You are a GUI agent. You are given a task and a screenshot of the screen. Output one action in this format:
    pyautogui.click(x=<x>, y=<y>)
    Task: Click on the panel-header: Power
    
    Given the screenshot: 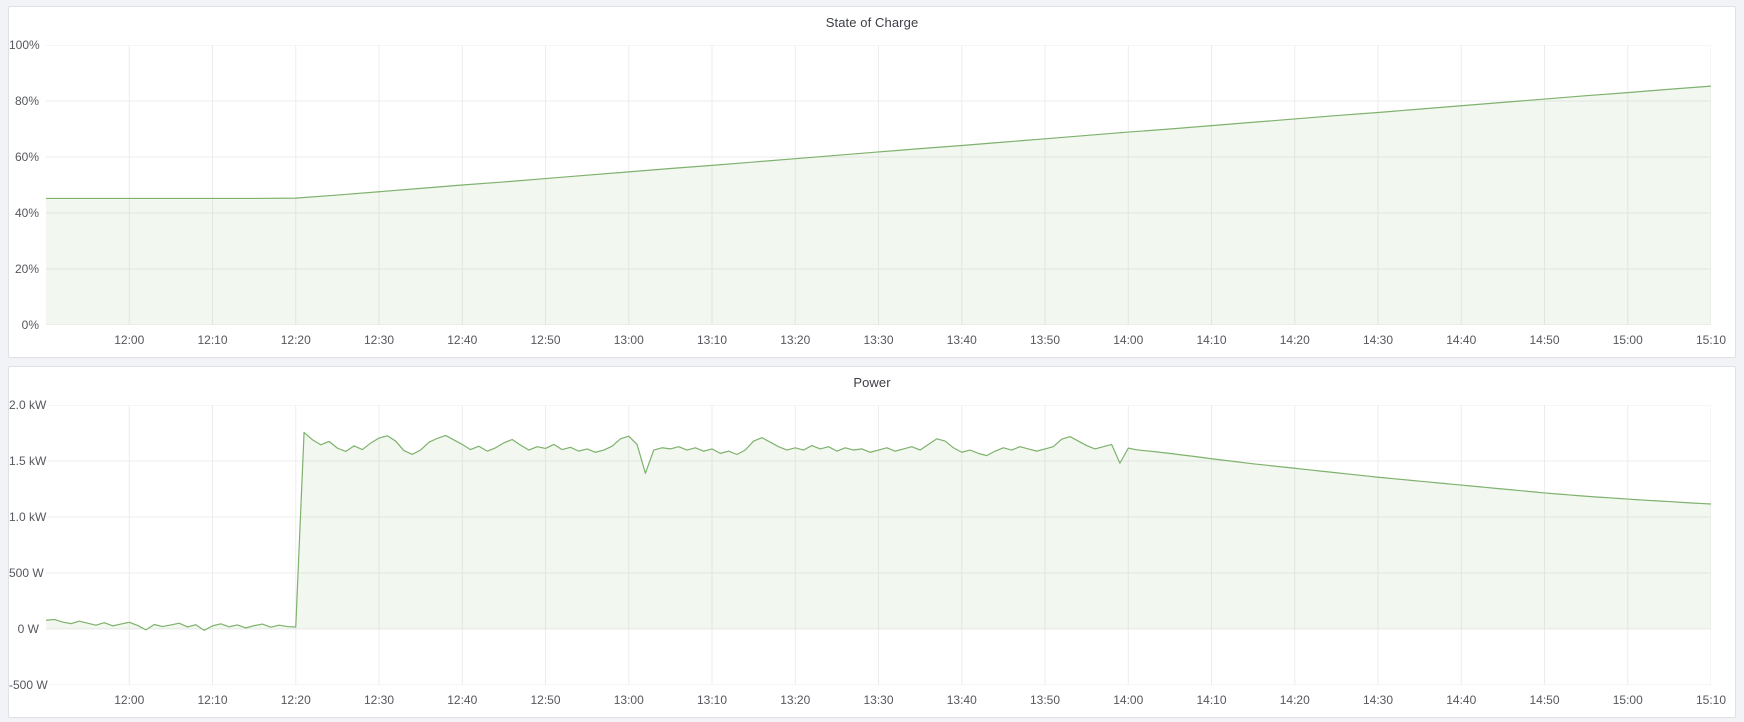 What is the action you would take?
    pyautogui.click(x=872, y=382)
    